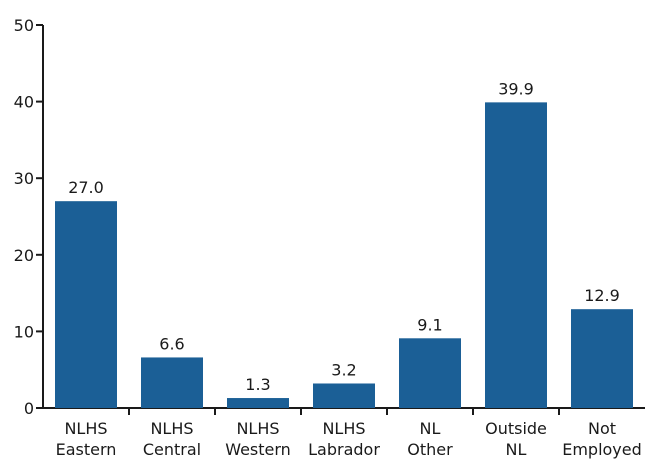  Describe the element at coordinates (602, 449) in the screenshot. I see `category-label: Employed` at that location.